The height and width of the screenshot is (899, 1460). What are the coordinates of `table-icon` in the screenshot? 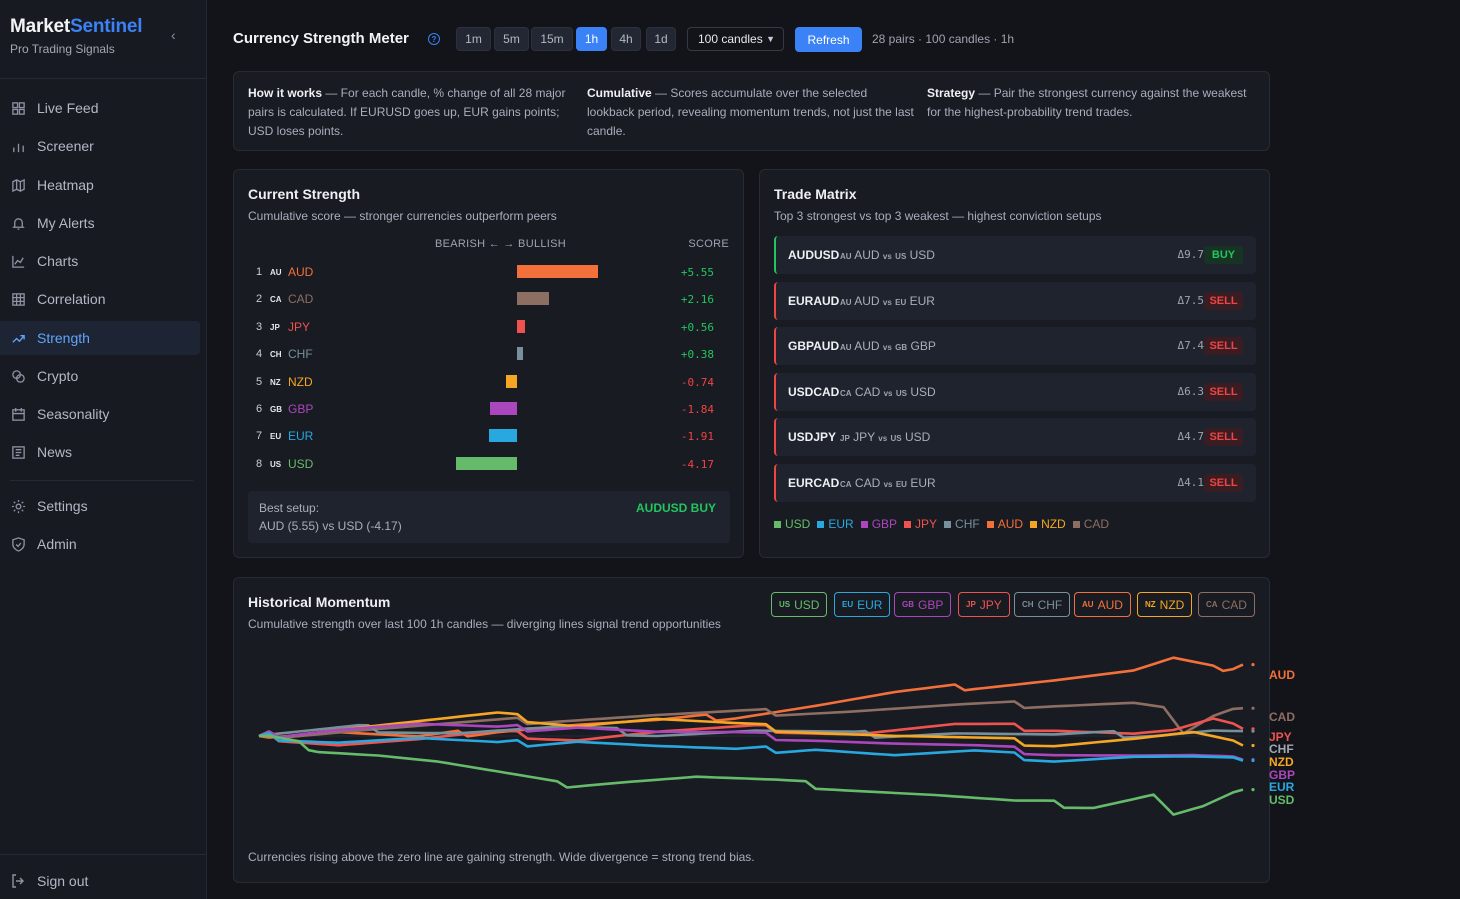 It's located at (18, 299).